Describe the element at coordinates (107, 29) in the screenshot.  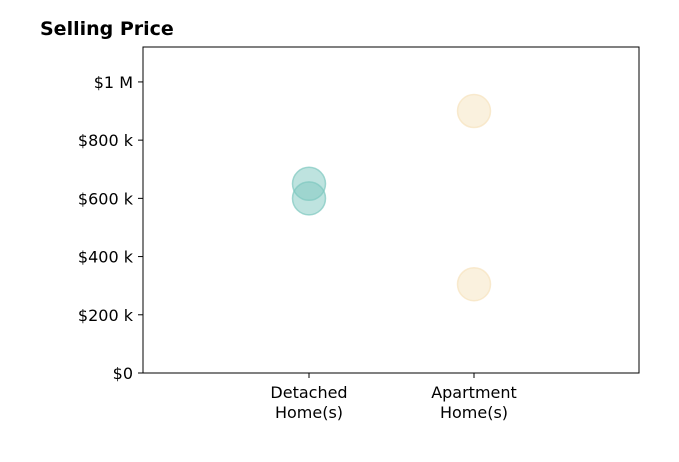
I see `chart-title: Selling Price` at that location.